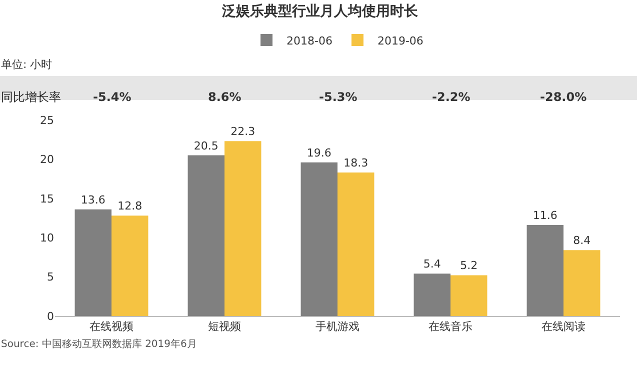 The image size is (640, 366). Describe the element at coordinates (338, 327) in the screenshot. I see `x-tick-label: 手机游戏` at that location.